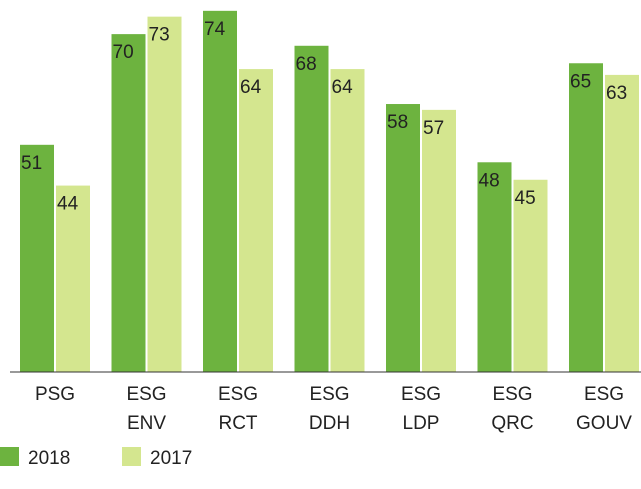 This screenshot has width=641, height=489. What do you see at coordinates (123, 52) in the screenshot?
I see `value-label: 70` at bounding box center [123, 52].